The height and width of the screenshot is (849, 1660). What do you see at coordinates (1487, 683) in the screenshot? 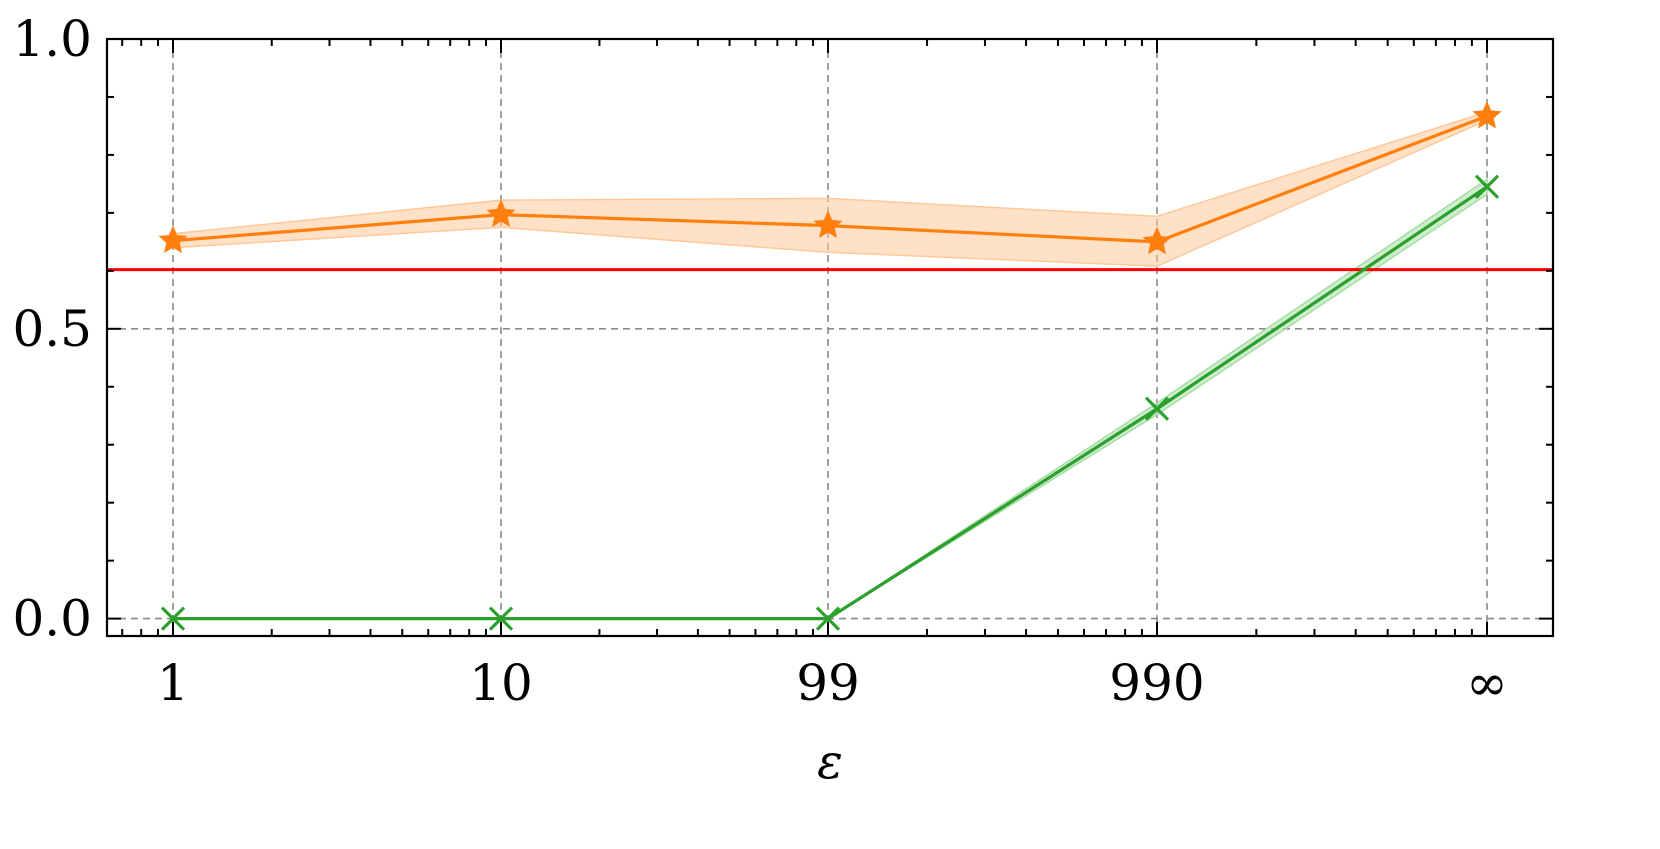
I see `x-tick-label: ∞` at bounding box center [1487, 683].